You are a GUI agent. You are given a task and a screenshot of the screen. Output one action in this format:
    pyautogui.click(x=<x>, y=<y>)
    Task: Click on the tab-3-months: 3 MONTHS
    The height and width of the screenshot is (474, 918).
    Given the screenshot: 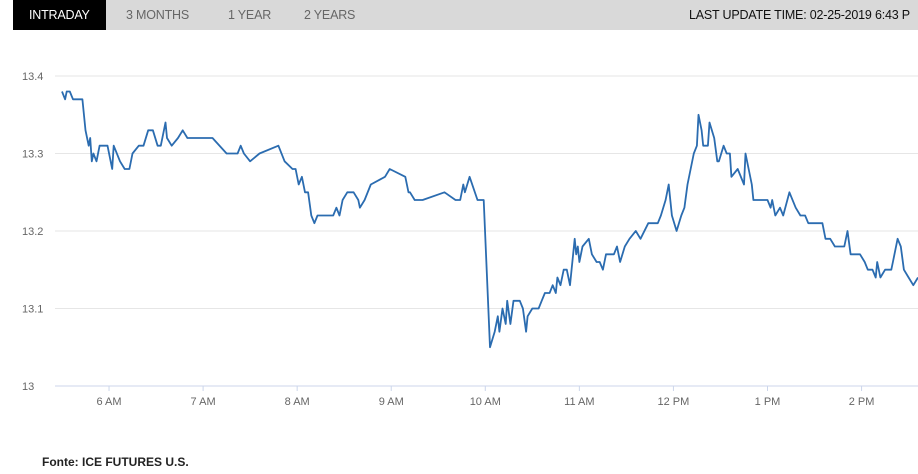 What is the action you would take?
    pyautogui.click(x=157, y=15)
    